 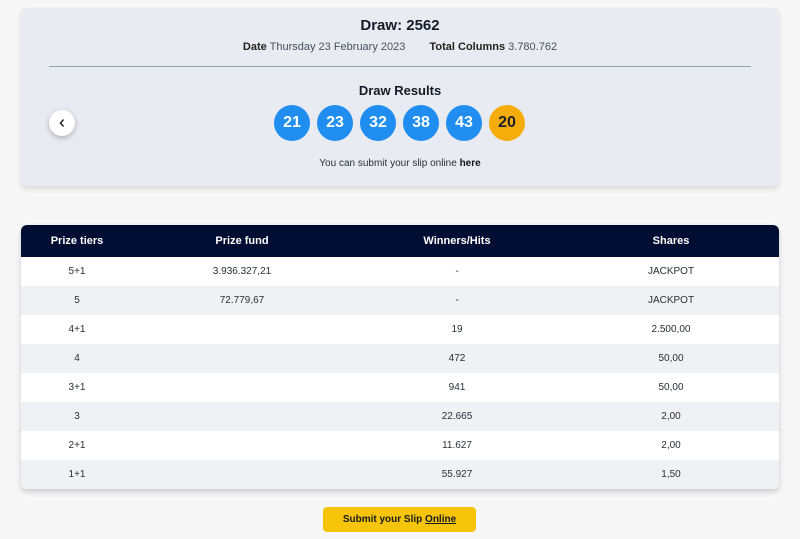 I want to click on table-row: 4+1 19 2.500,00, so click(x=400, y=329).